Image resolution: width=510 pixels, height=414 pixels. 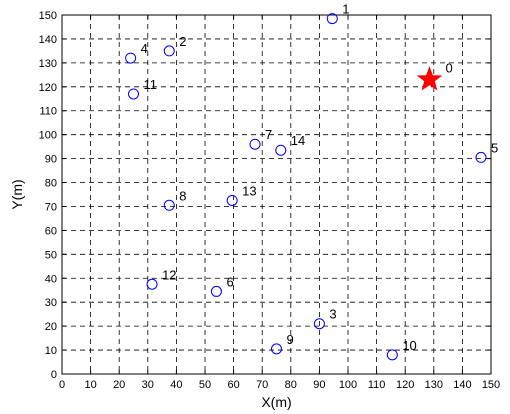 What do you see at coordinates (434, 385) in the screenshot?
I see `x-tick-label: 130` at bounding box center [434, 385].